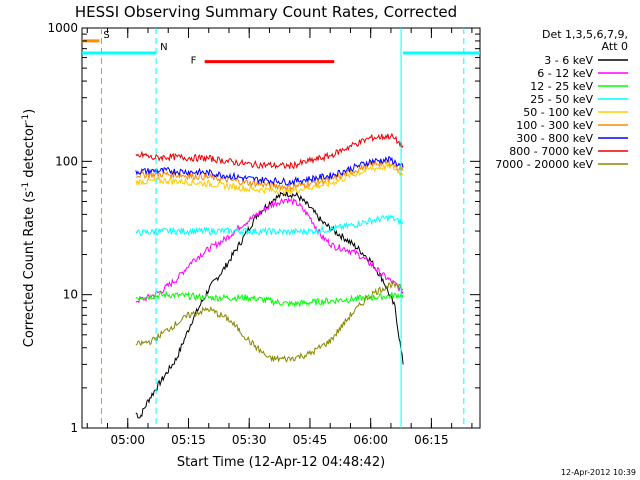 The image size is (640, 480). What do you see at coordinates (127, 440) in the screenshot?
I see `x-tick-label: 05:00` at bounding box center [127, 440].